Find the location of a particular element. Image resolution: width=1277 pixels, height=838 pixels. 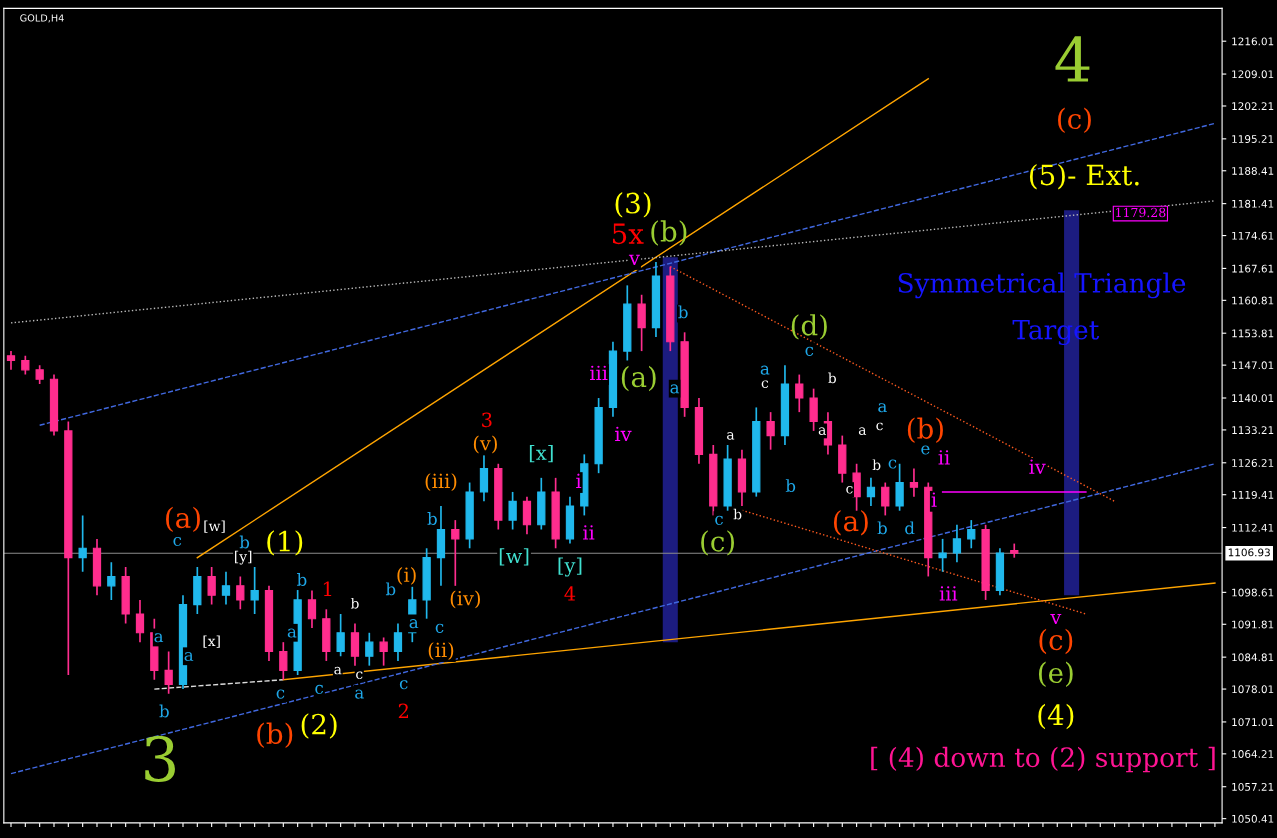

annotation: 3 is located at coordinates (487, 420).